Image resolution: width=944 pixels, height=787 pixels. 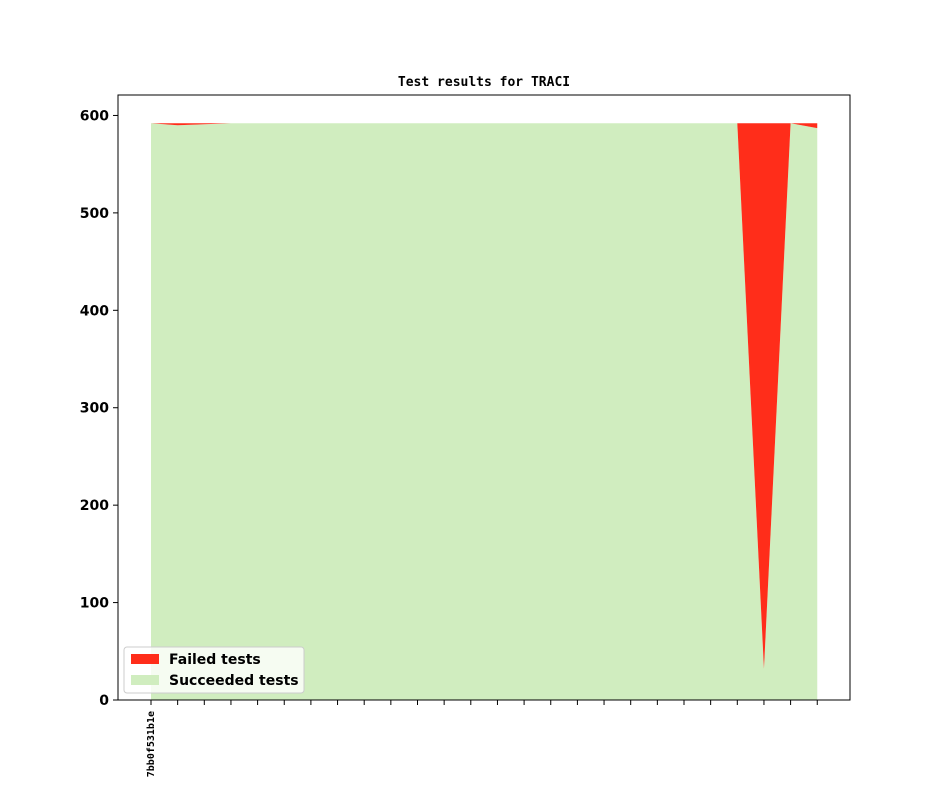 What do you see at coordinates (104, 701) in the screenshot?
I see `y-tick-label: 0` at bounding box center [104, 701].